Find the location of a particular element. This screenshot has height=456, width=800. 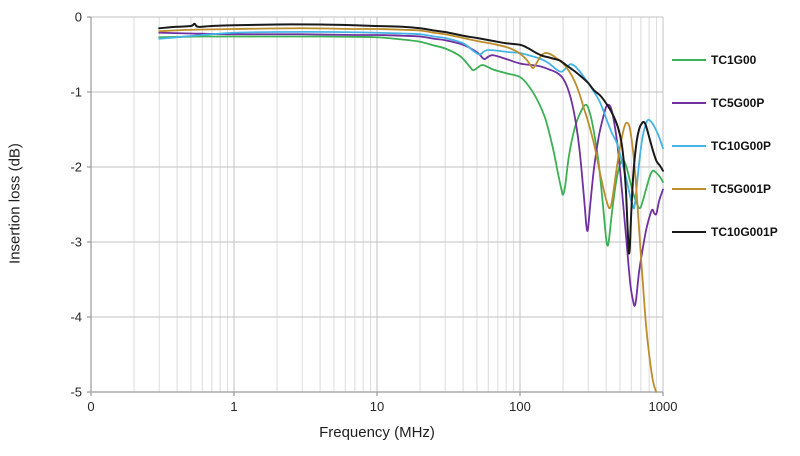

y-tick-label: -1 is located at coordinates (76, 92).